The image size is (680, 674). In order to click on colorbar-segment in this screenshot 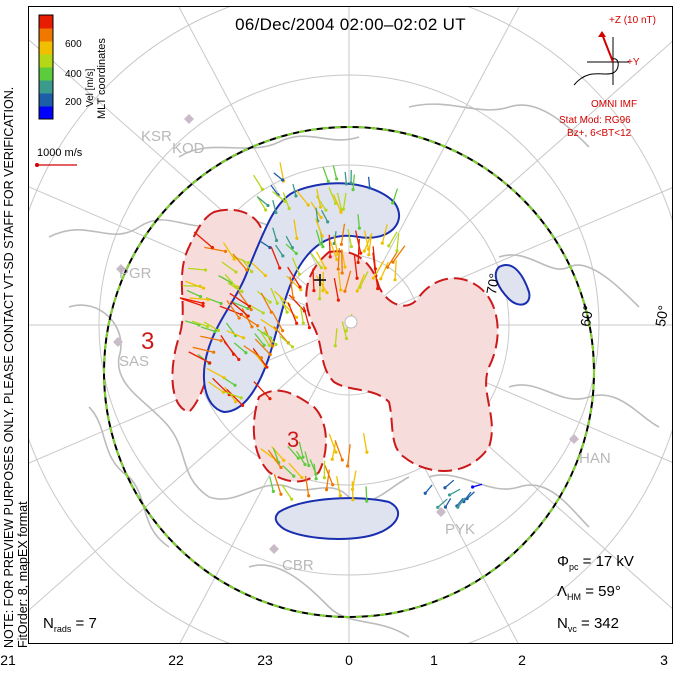, I will do `click(46, 48)`.